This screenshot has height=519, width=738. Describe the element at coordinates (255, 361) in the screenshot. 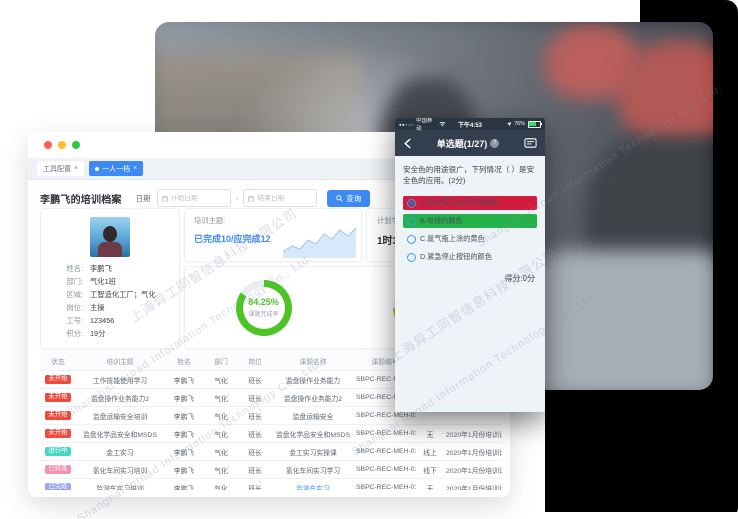

I see `table-header-cell: 岗位` at that location.